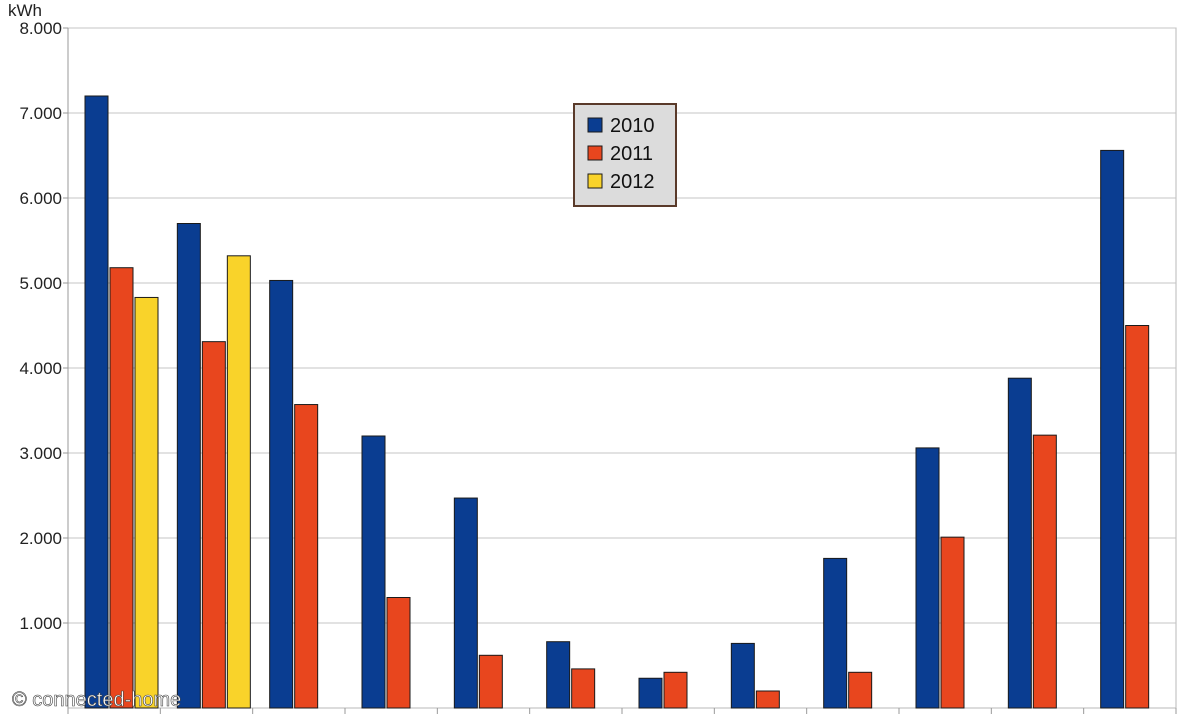 The image size is (1200, 725). I want to click on y-tick-label: 3.000, so click(40, 453).